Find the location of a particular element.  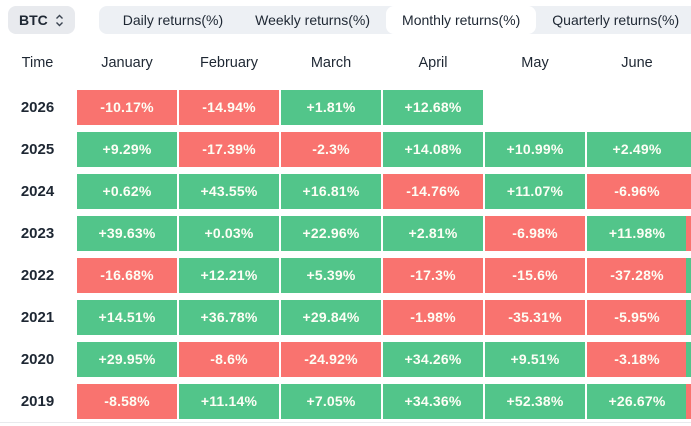

return-cell-2026-february: -14.94% is located at coordinates (229, 107).